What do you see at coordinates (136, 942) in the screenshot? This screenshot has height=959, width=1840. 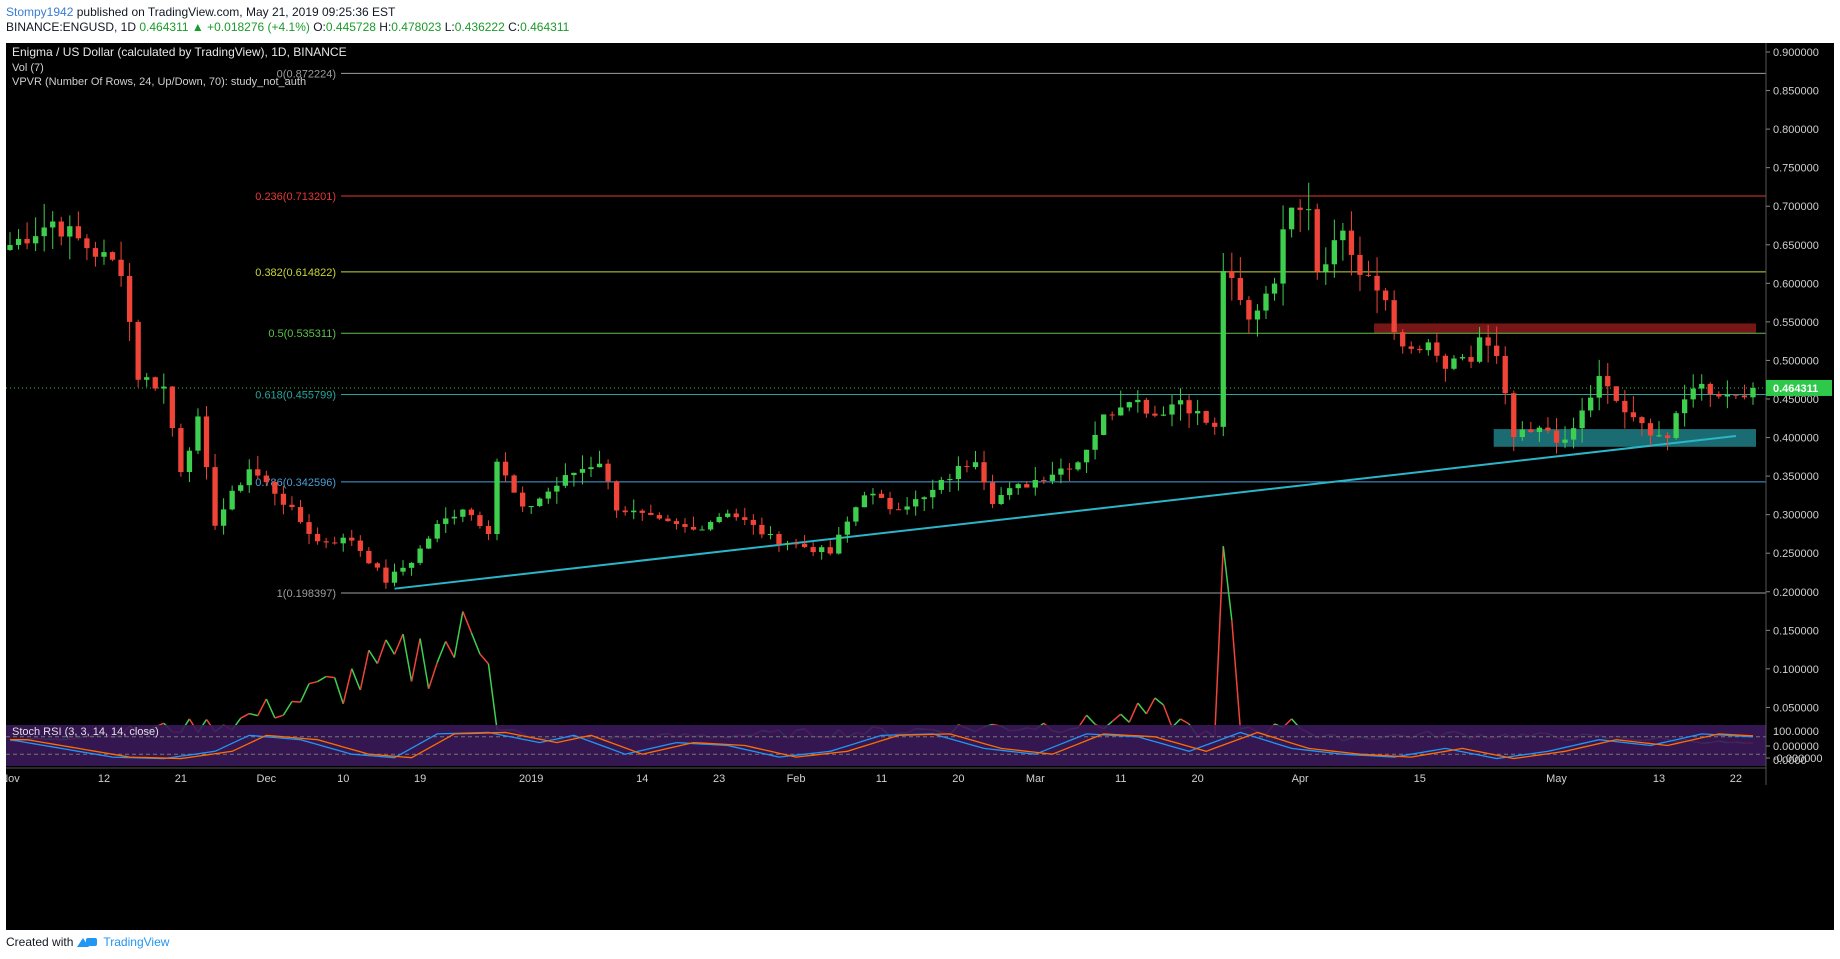 I see `tradingview-link: TradingView` at bounding box center [136, 942].